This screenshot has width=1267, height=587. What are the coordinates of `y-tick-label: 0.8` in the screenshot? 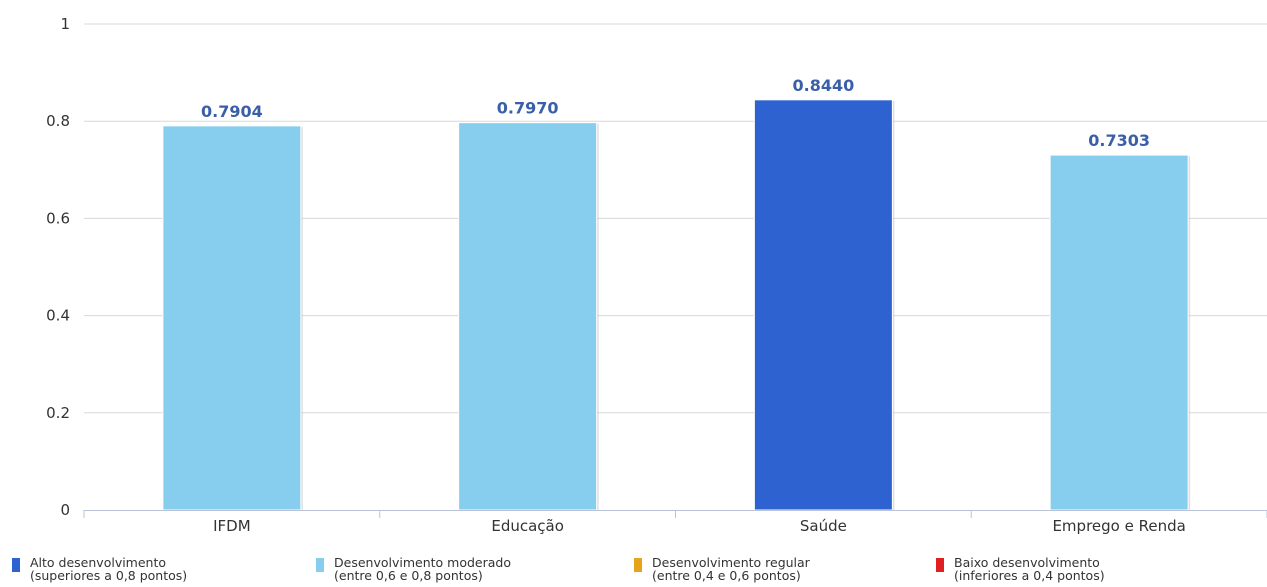 It's located at (58, 121).